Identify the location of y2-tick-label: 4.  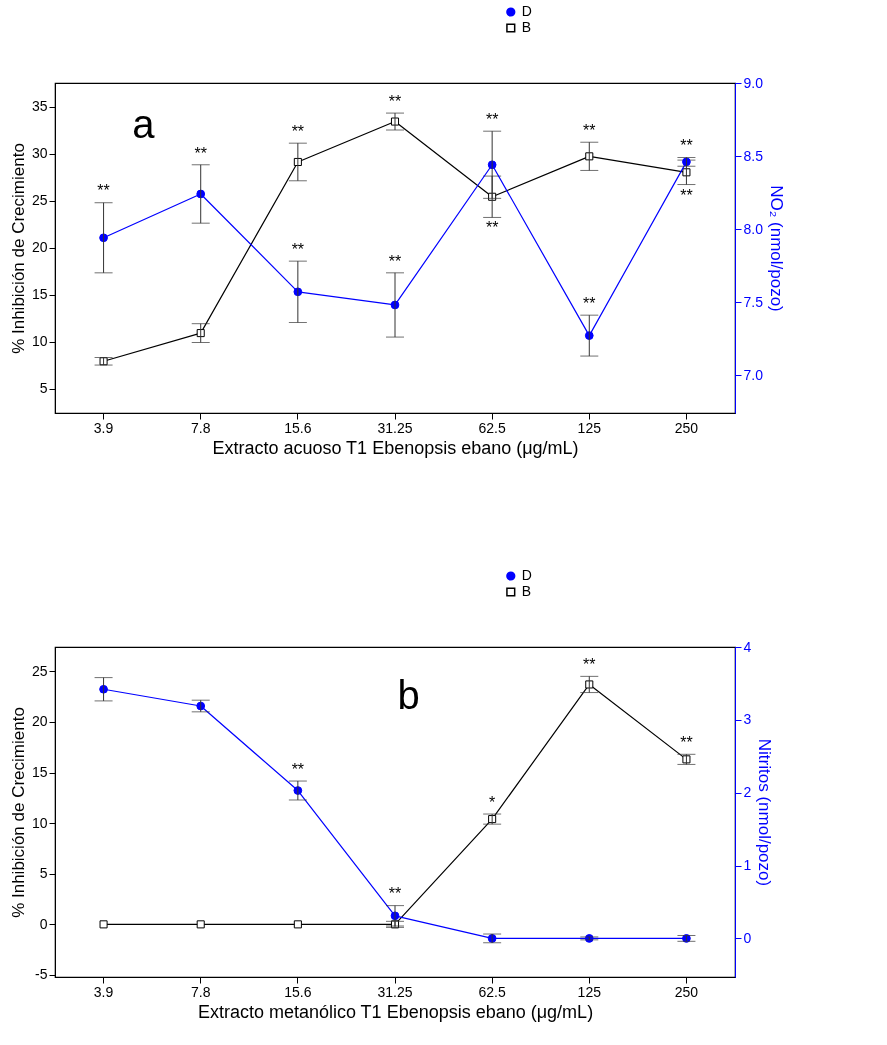
(747, 646).